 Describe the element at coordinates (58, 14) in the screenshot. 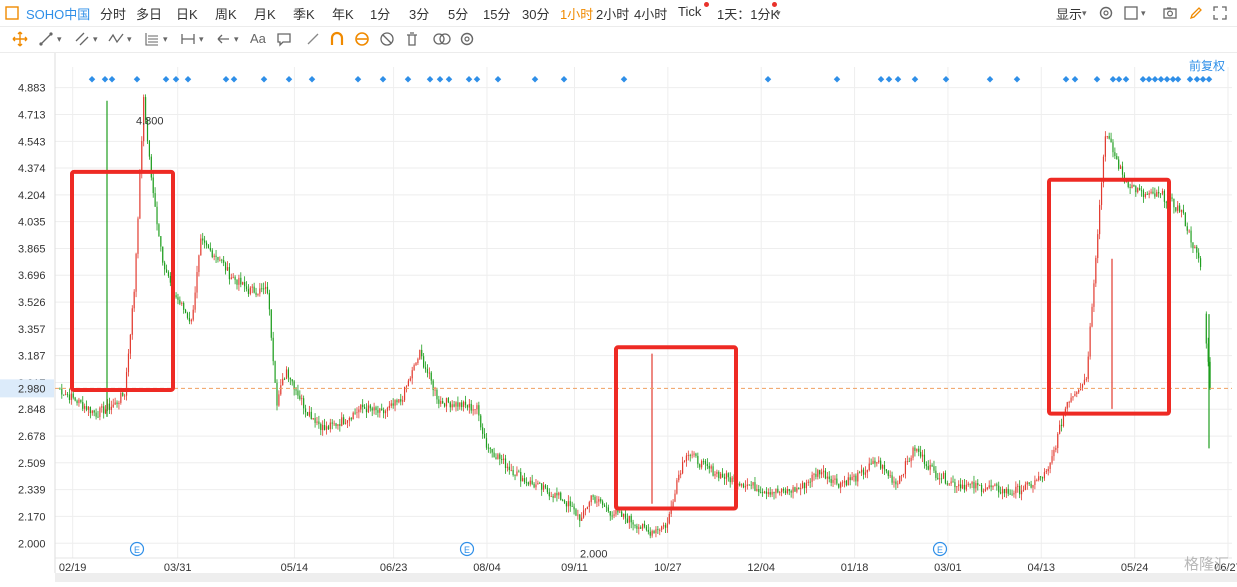

I see `symbol-name: SOHO中国` at that location.